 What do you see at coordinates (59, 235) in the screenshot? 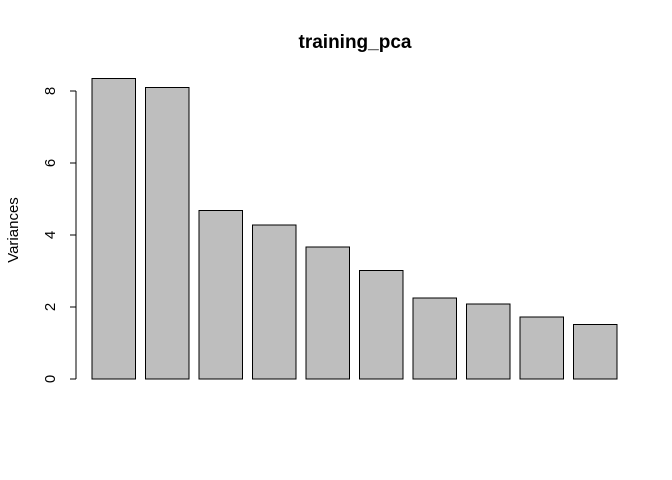
I see `y-axis: 0 2 4 6 8` at bounding box center [59, 235].